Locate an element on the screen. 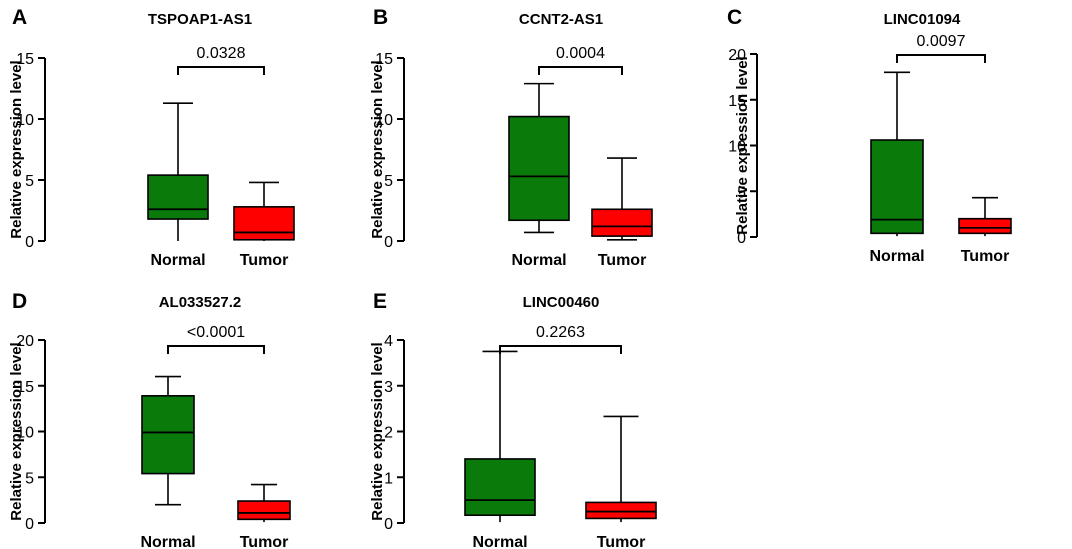  panel-letter: D is located at coordinates (19, 301).